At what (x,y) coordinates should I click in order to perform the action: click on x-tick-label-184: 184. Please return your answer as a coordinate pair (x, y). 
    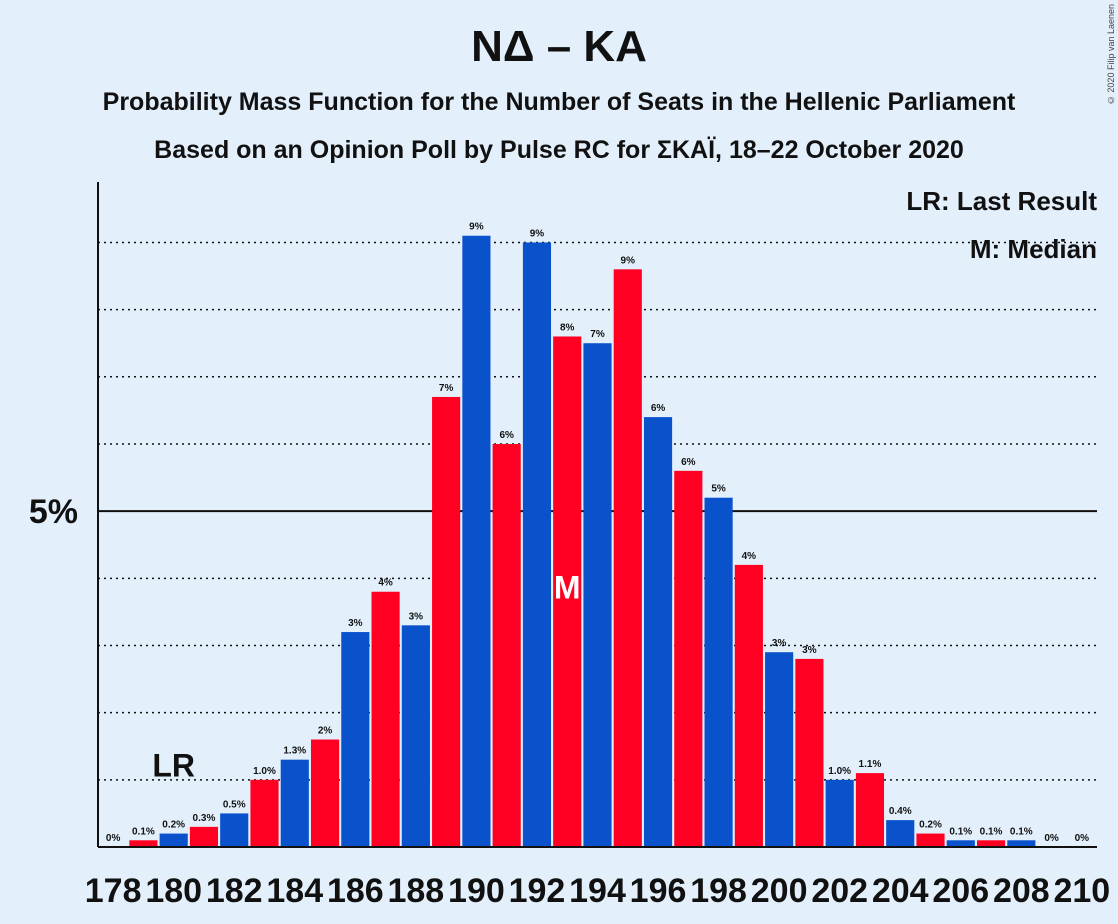
    Looking at the image, I should click on (294, 891).